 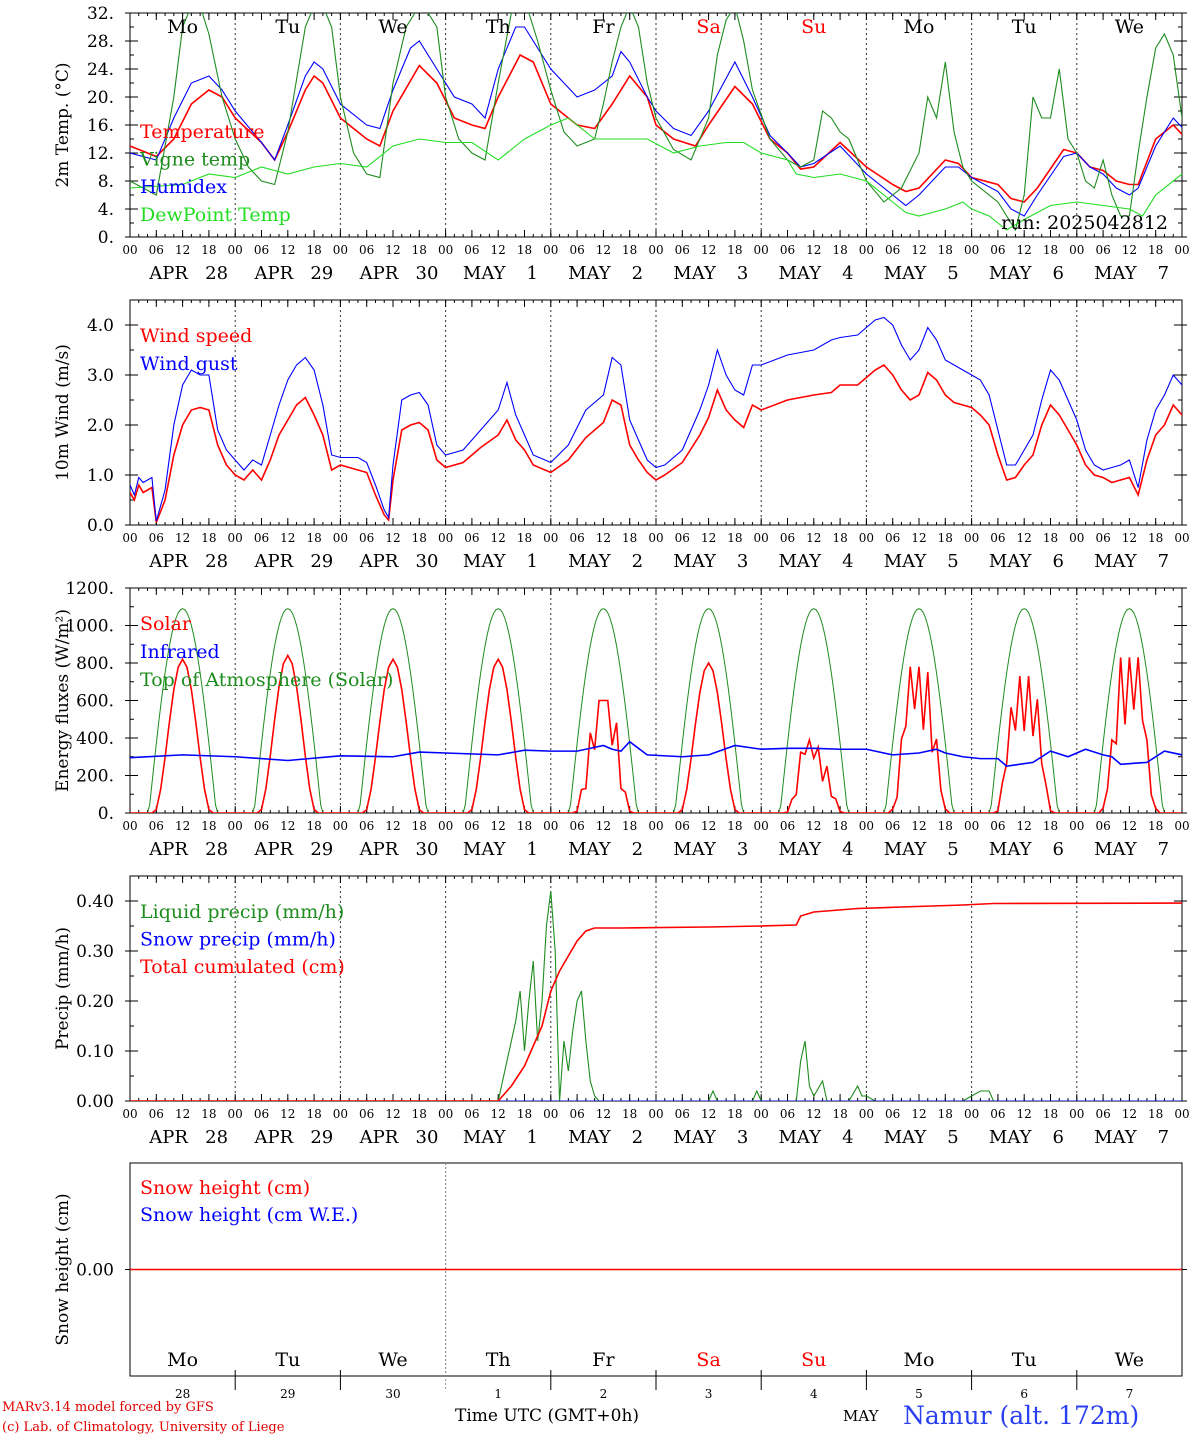 I want to click on legend-entry: Wind gust, so click(x=189, y=364).